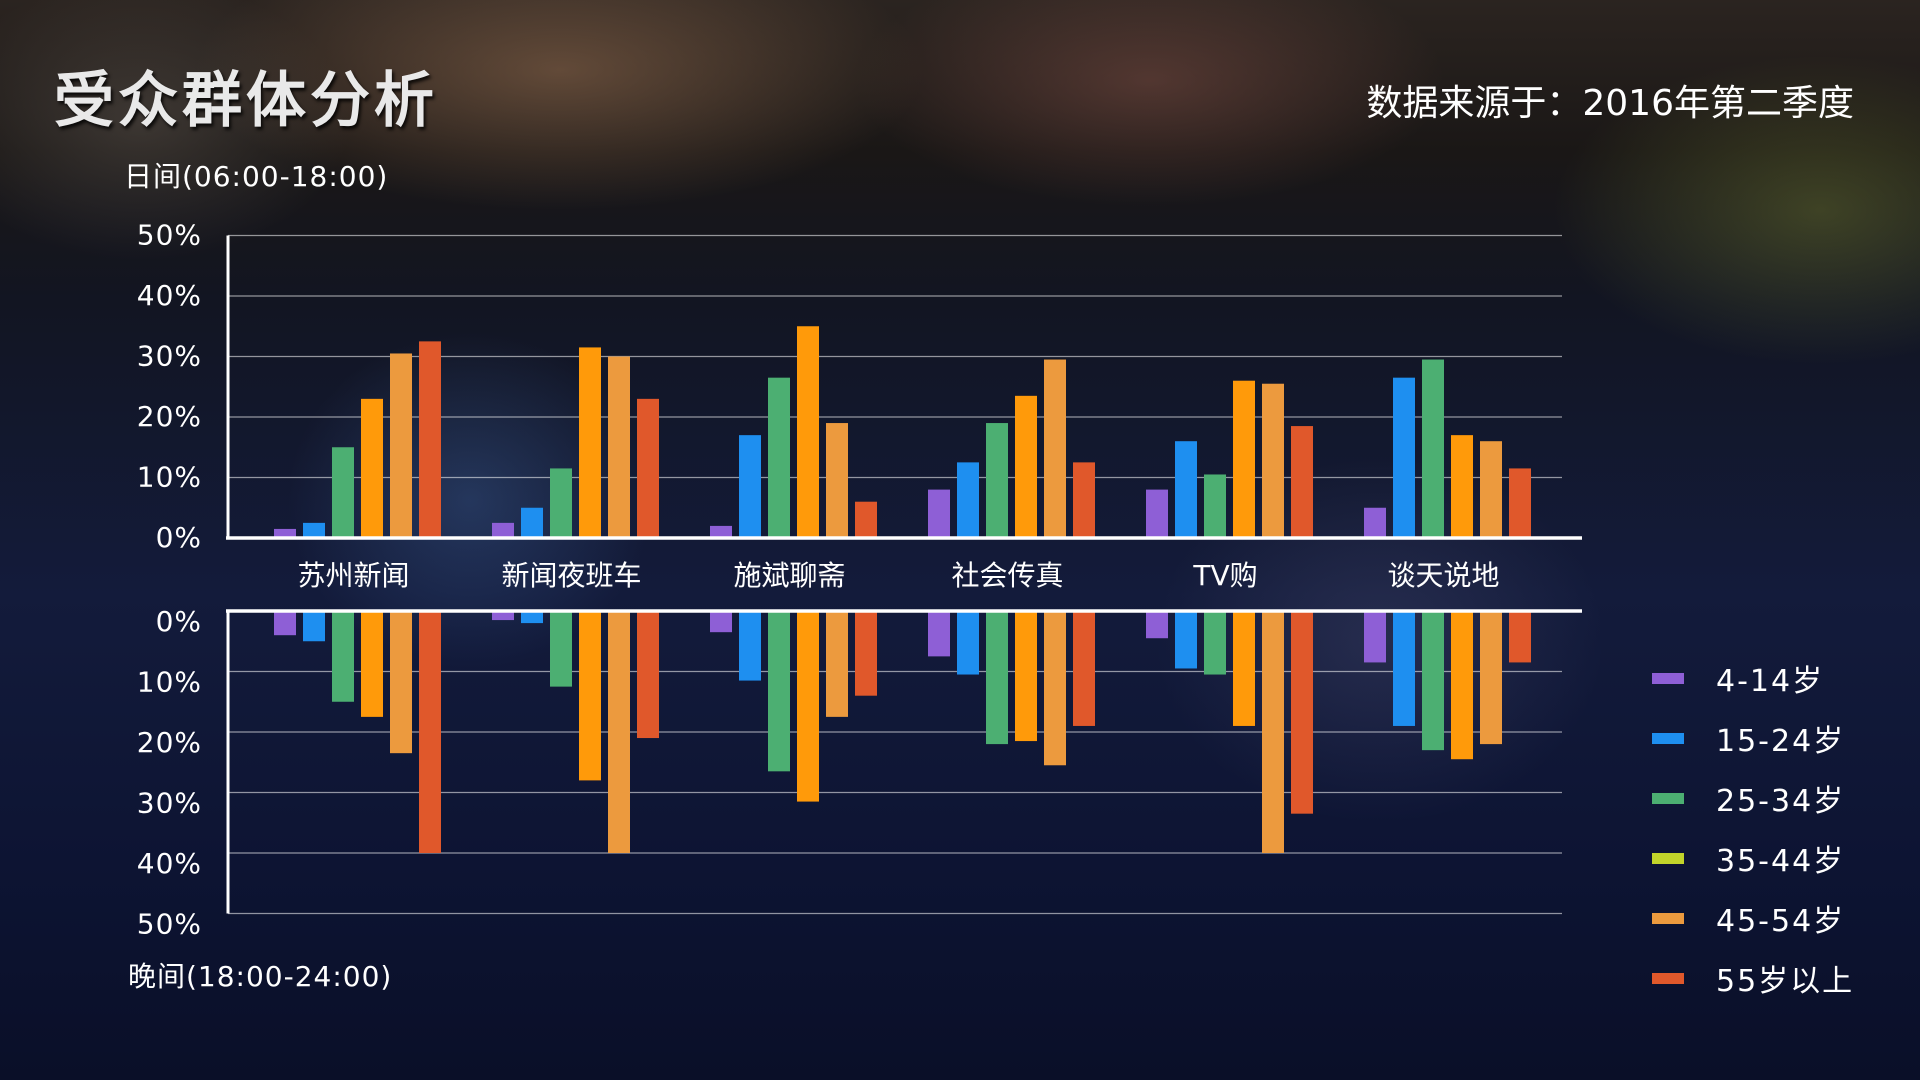  I want to click on legend-item: 25-34岁, so click(1782, 798).